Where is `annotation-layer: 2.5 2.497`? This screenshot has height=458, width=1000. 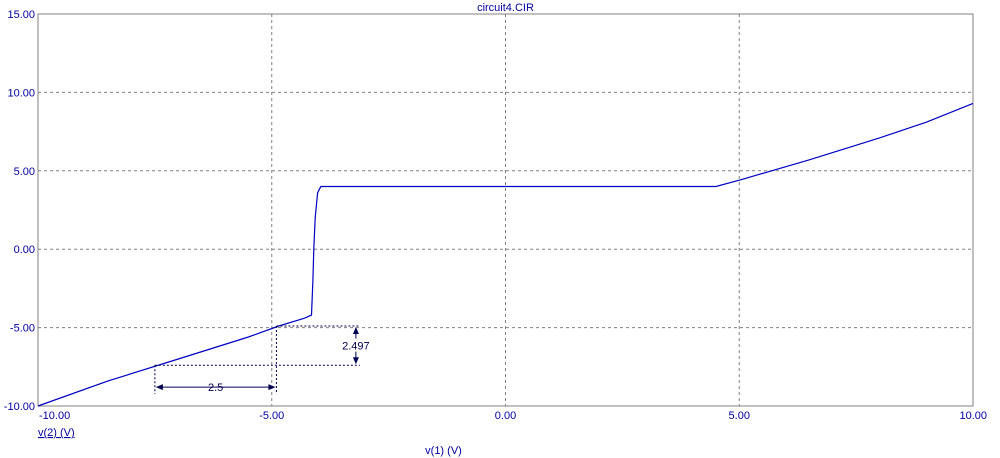
annotation-layer: 2.5 2.497 is located at coordinates (263, 360).